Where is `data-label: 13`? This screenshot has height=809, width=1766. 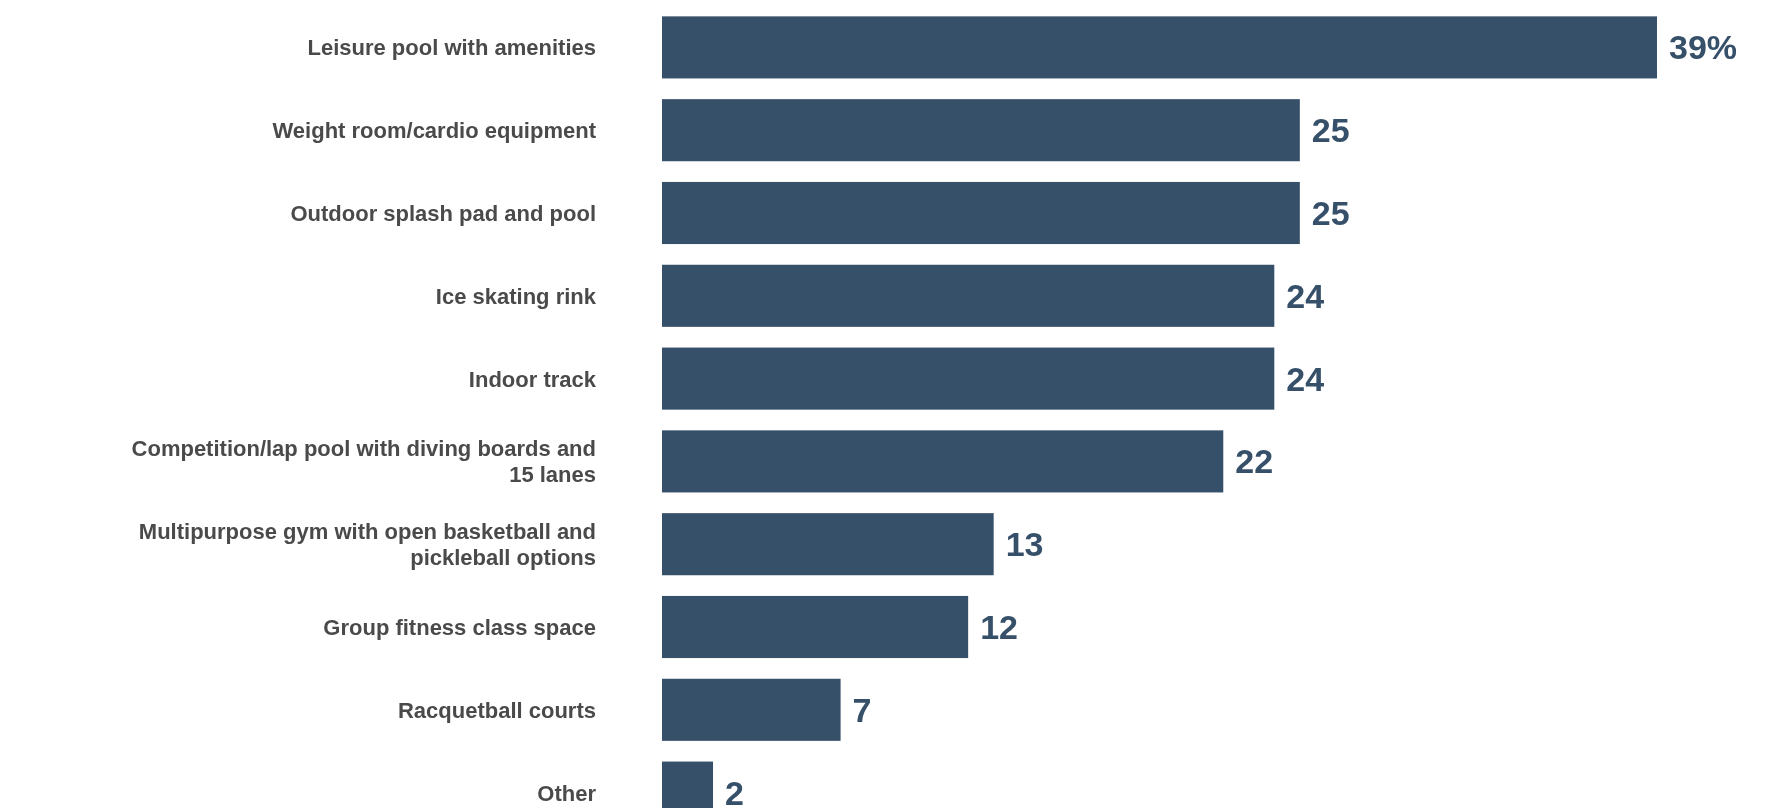
data-label: 13 is located at coordinates (1024, 544).